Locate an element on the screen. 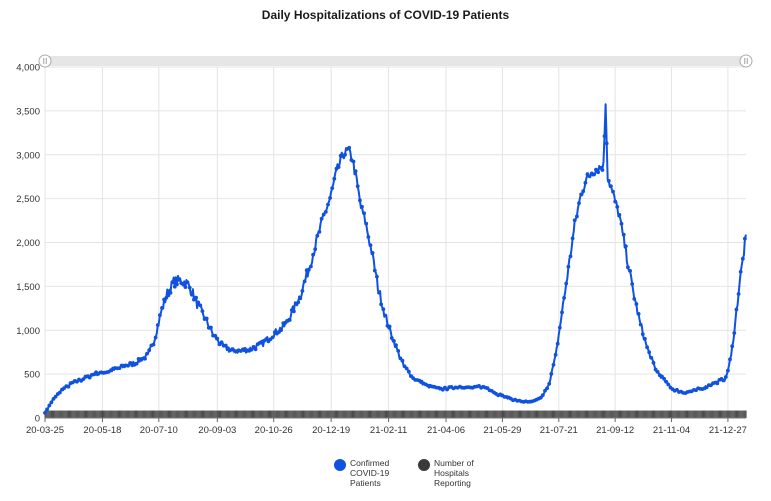 This screenshot has height=501, width=771. scrollbar-track is located at coordinates (395, 61).